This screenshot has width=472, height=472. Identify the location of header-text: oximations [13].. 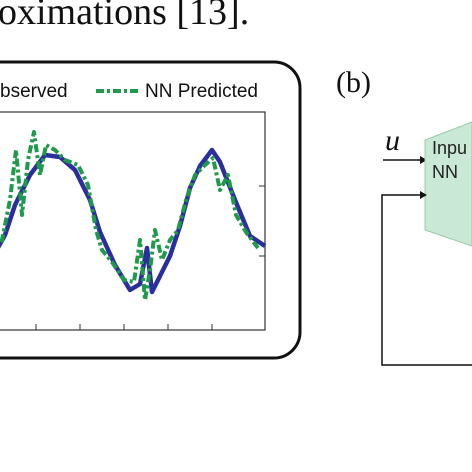
(124, 16).